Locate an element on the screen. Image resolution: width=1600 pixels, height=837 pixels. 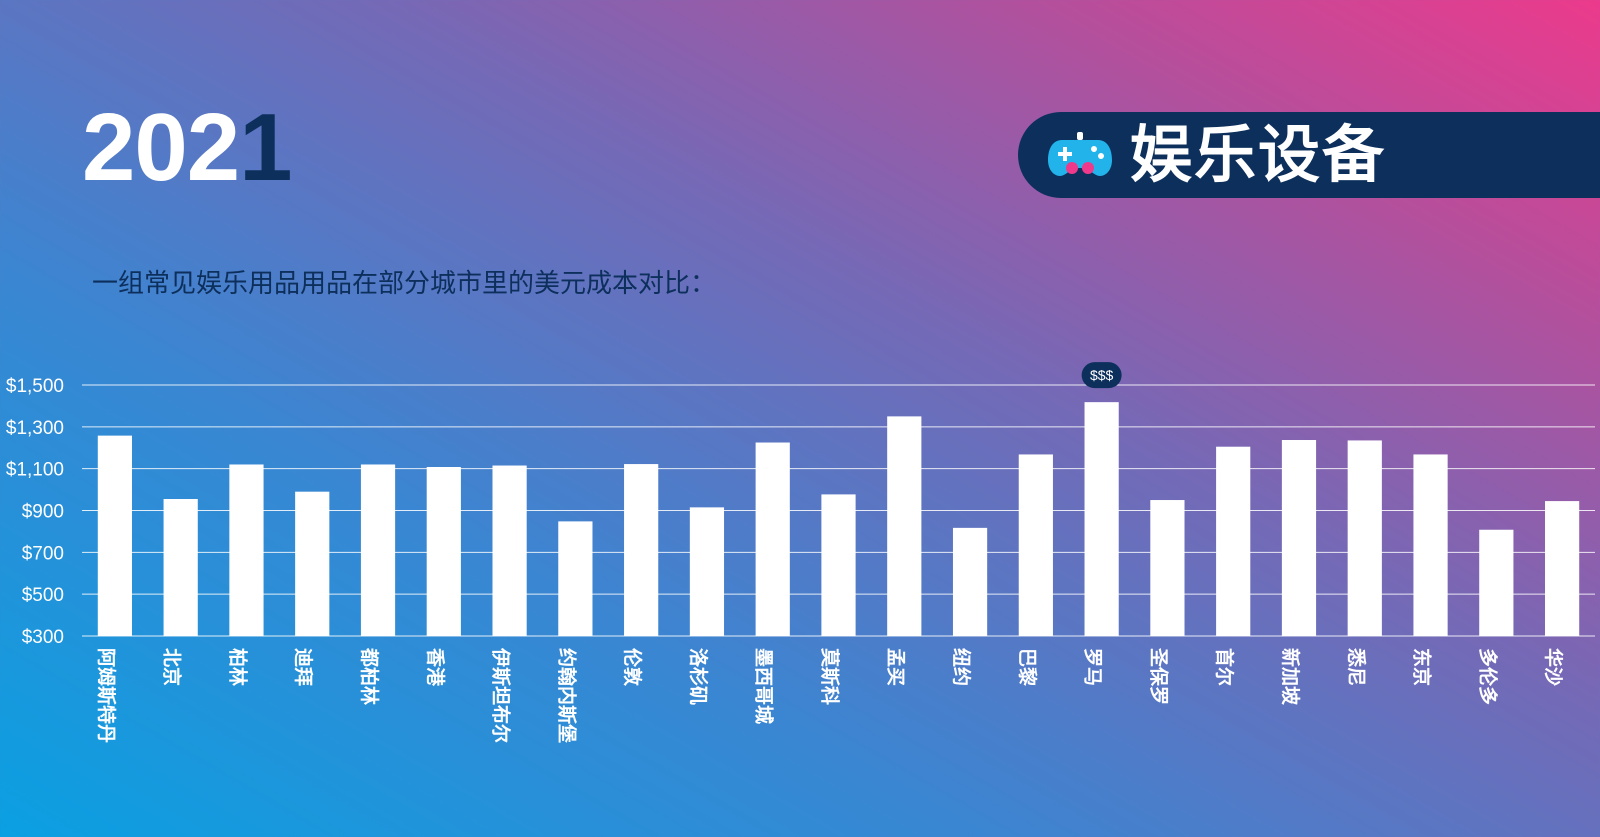
x-tick-label: 伦敦 is located at coordinates (632, 667).